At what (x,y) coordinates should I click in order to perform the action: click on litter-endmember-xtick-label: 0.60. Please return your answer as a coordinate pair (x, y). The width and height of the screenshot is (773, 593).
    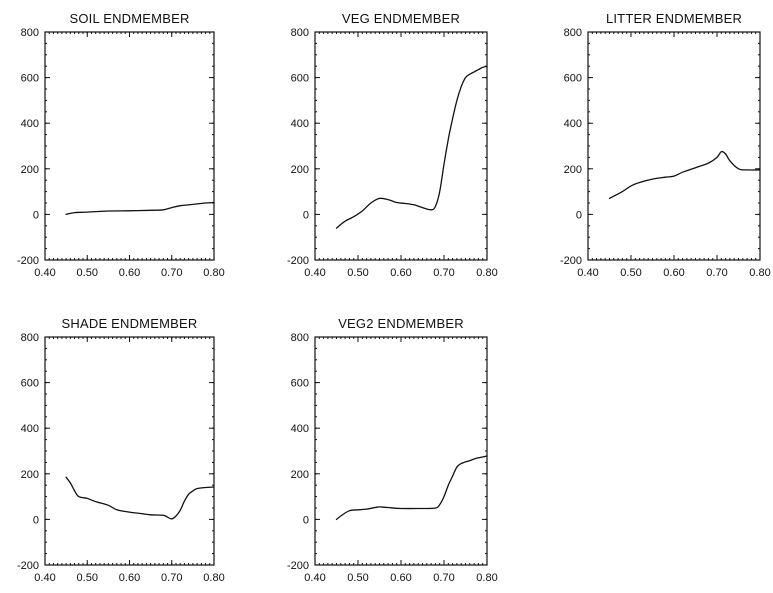
    Looking at the image, I should click on (673, 273).